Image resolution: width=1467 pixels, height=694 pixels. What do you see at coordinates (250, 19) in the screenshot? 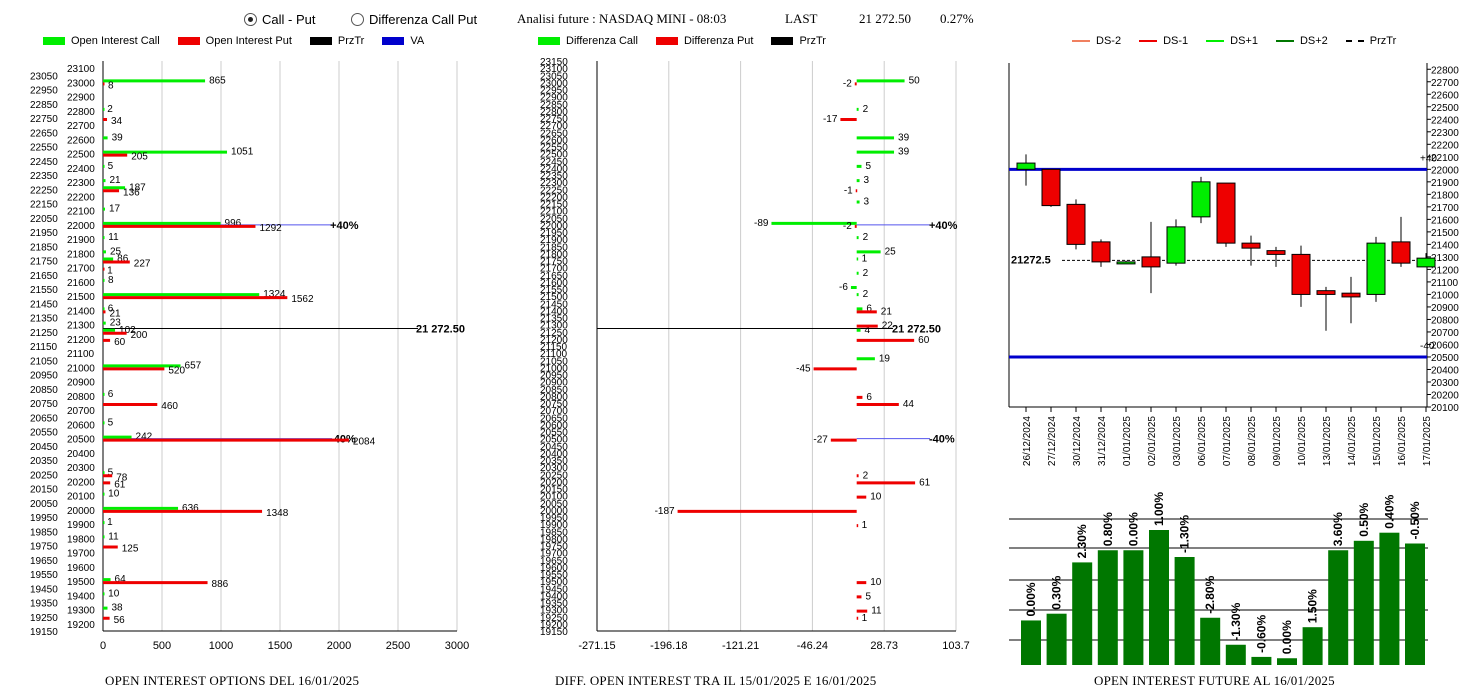
I see `radio-dot-selected` at bounding box center [250, 19].